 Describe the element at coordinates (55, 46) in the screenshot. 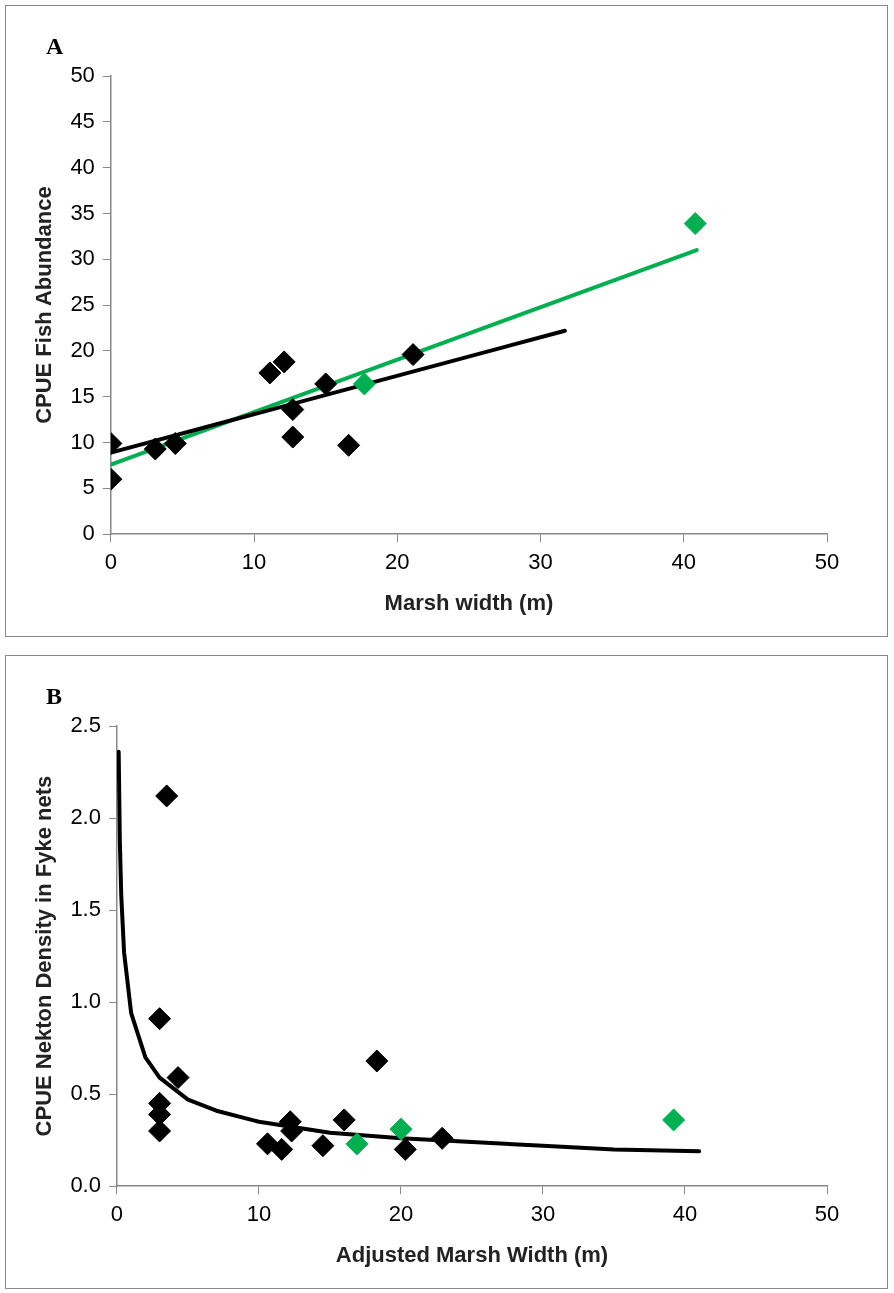

I see `text: A` at that location.